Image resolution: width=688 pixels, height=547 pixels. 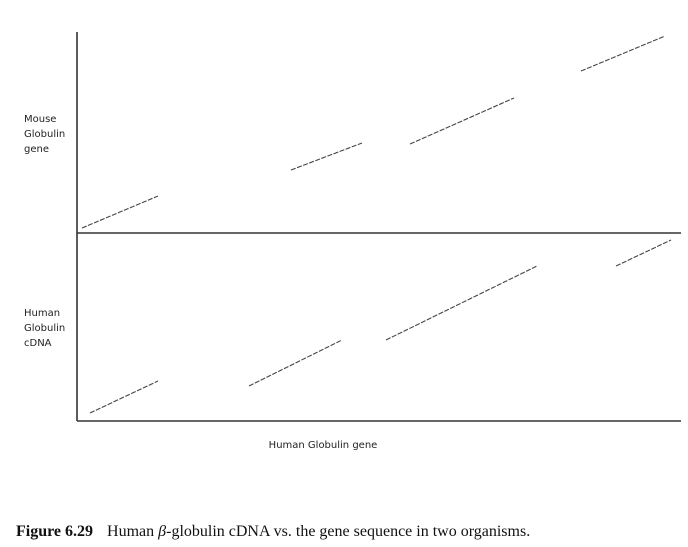 What do you see at coordinates (54, 531) in the screenshot?
I see `caption-number: Figure 6.29` at bounding box center [54, 531].